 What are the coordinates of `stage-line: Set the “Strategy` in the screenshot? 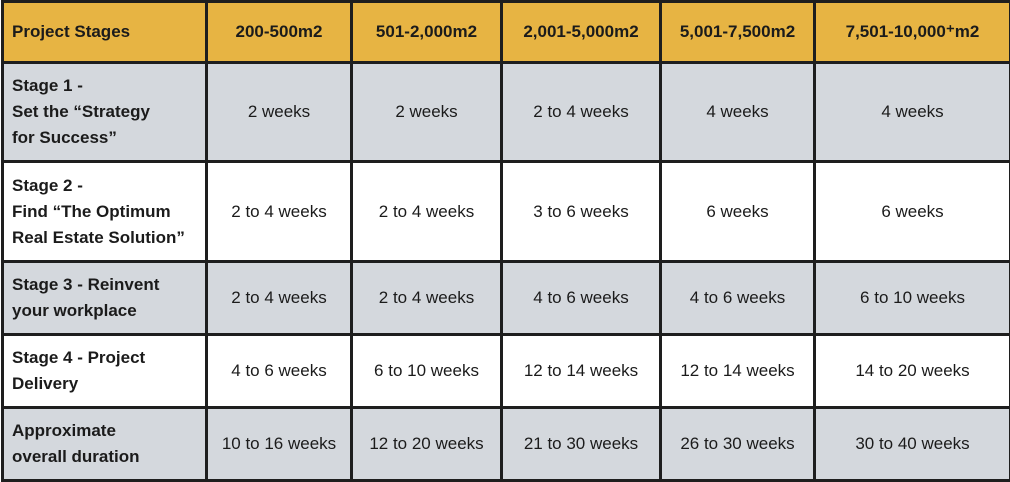 It's located at (104, 112).